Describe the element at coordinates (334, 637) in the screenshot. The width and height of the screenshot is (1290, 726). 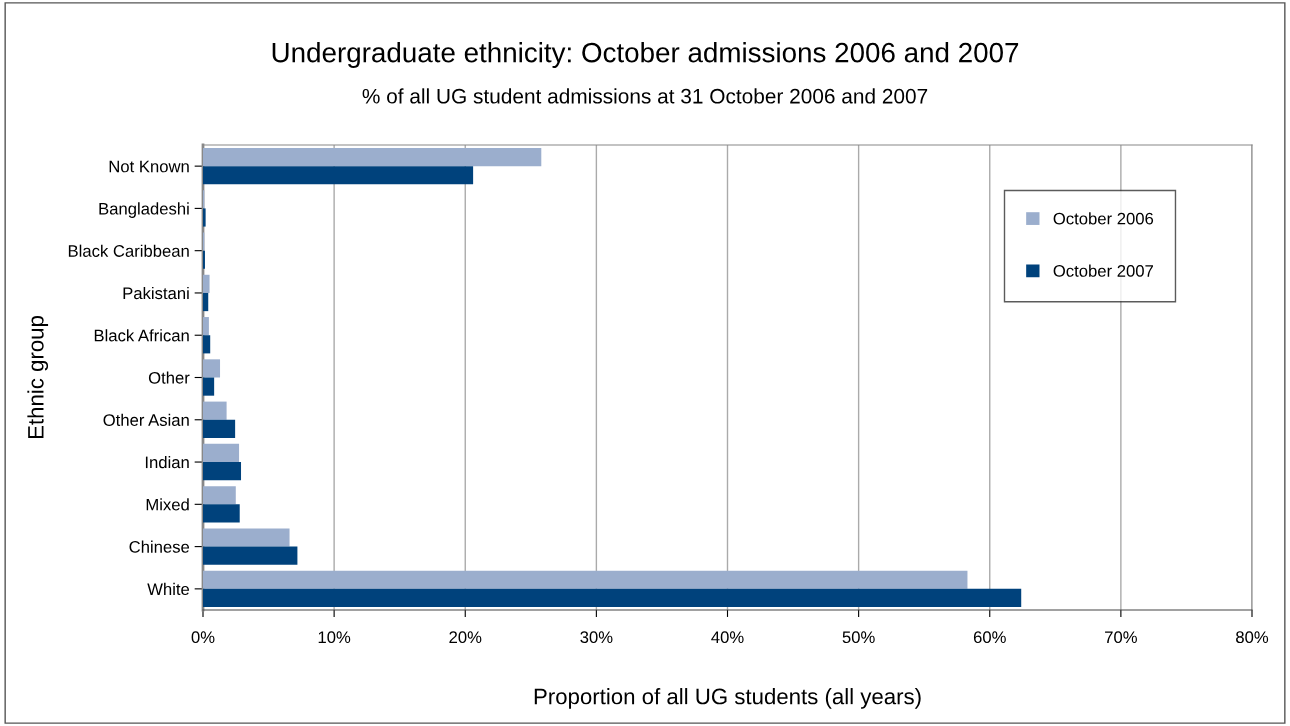
I see `x-tick-label: 10%` at that location.